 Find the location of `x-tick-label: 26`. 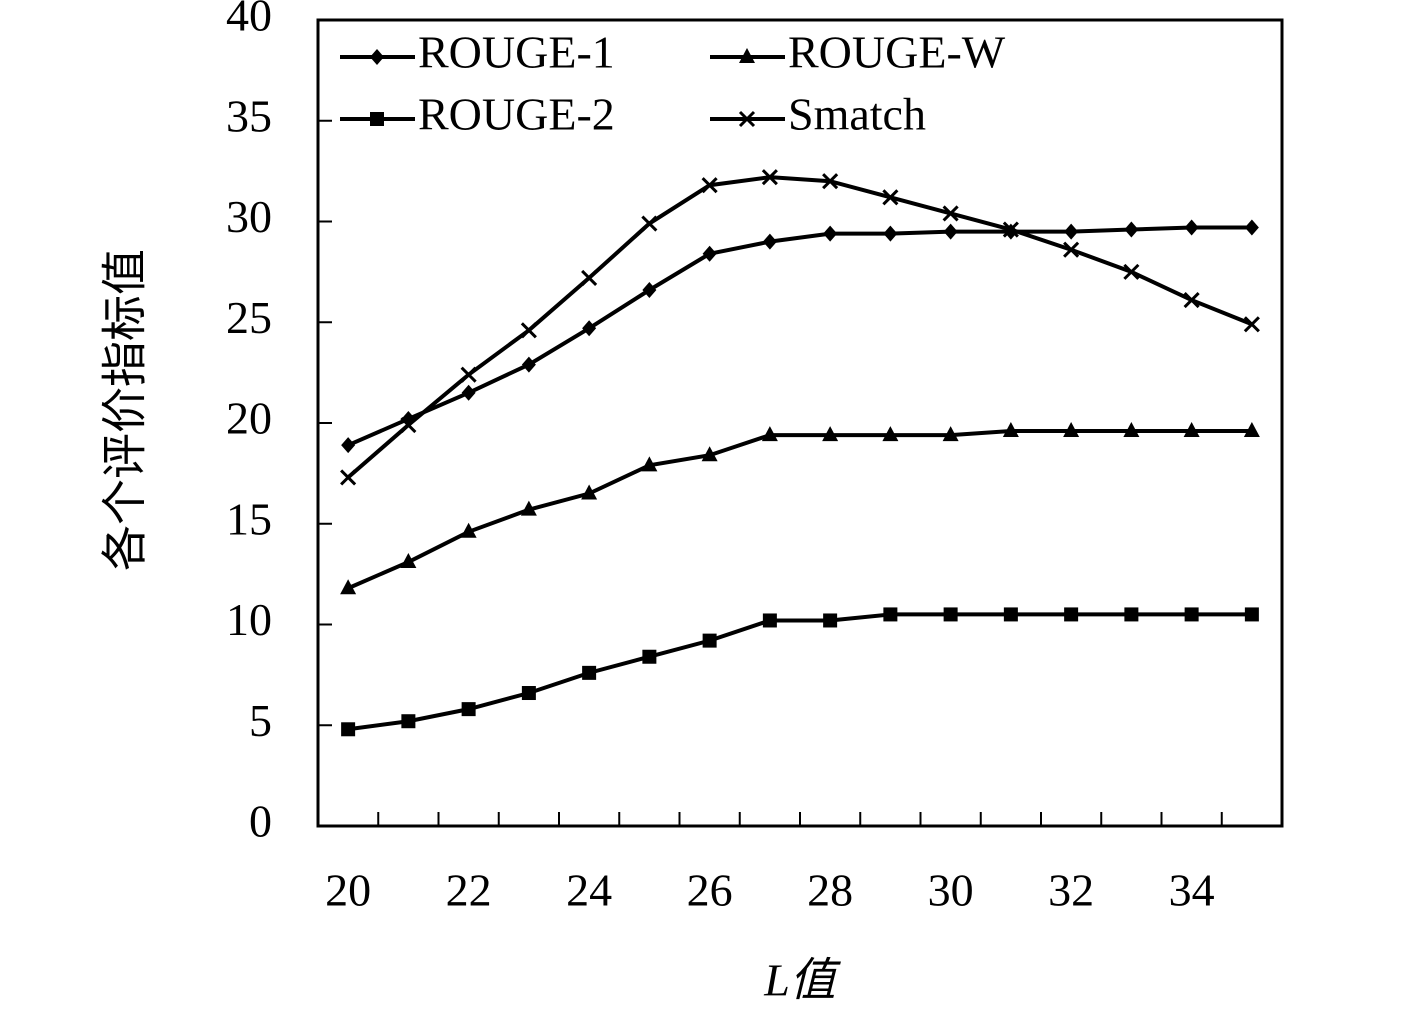

x-tick-label: 26 is located at coordinates (710, 890).